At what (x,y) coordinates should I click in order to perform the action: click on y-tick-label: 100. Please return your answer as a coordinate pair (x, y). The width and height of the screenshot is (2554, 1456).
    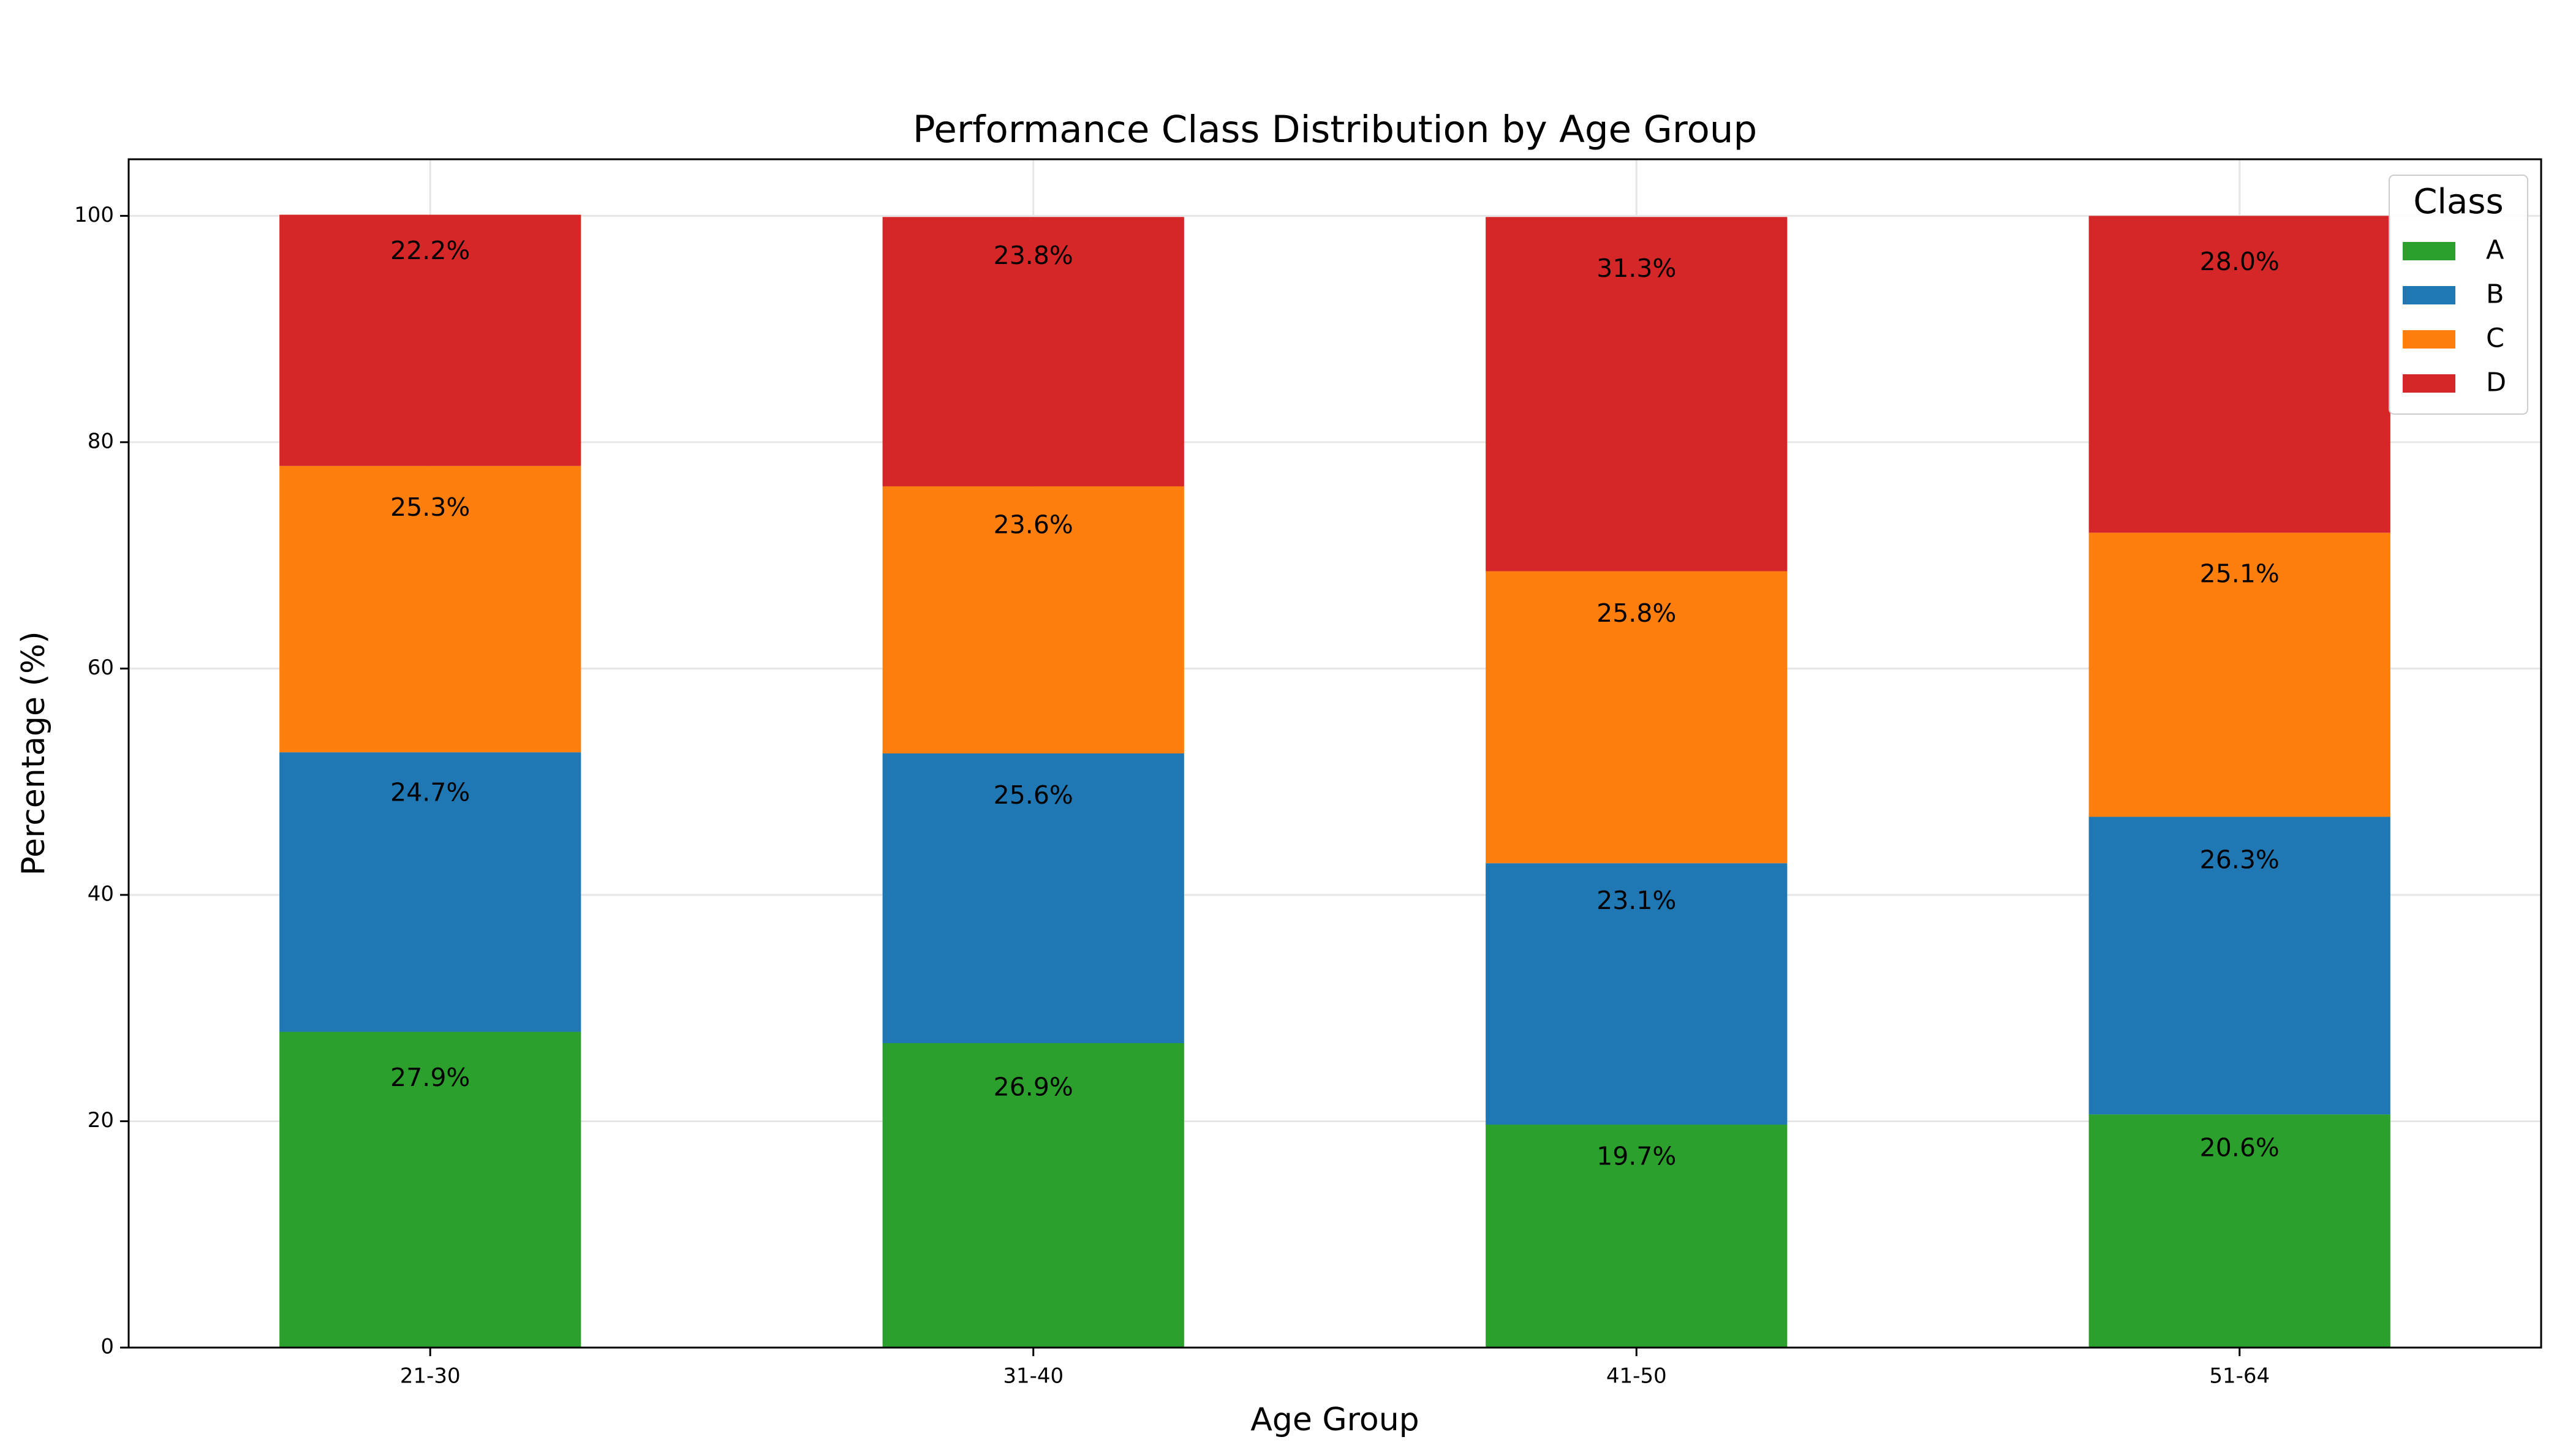
    Looking at the image, I should click on (94, 215).